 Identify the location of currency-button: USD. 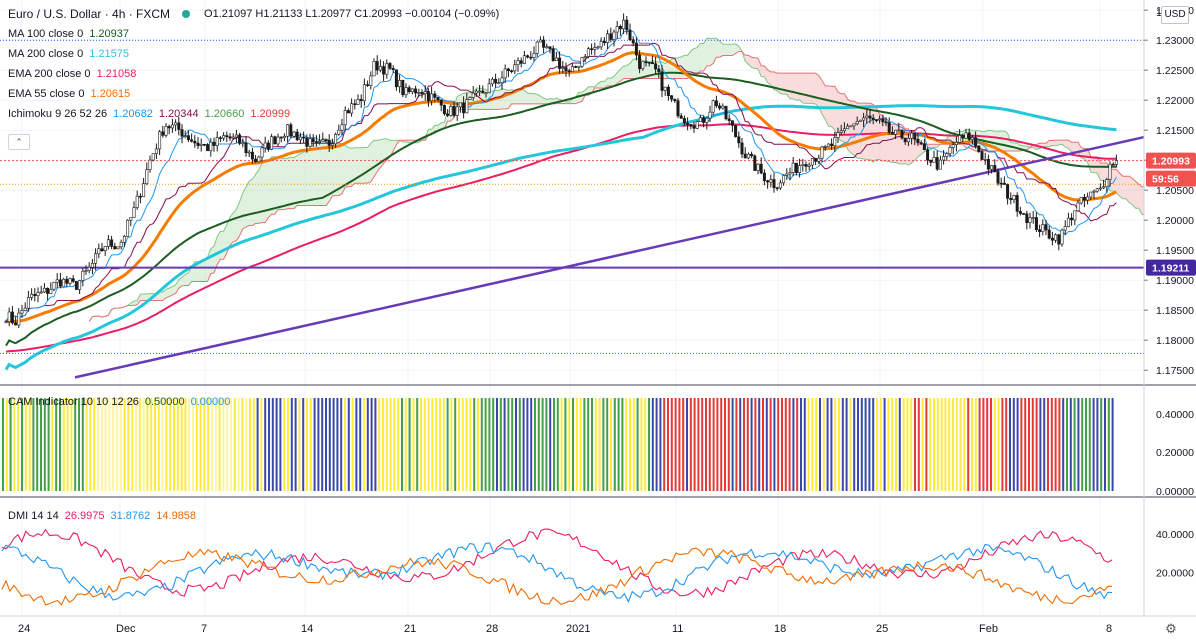
(1175, 15).